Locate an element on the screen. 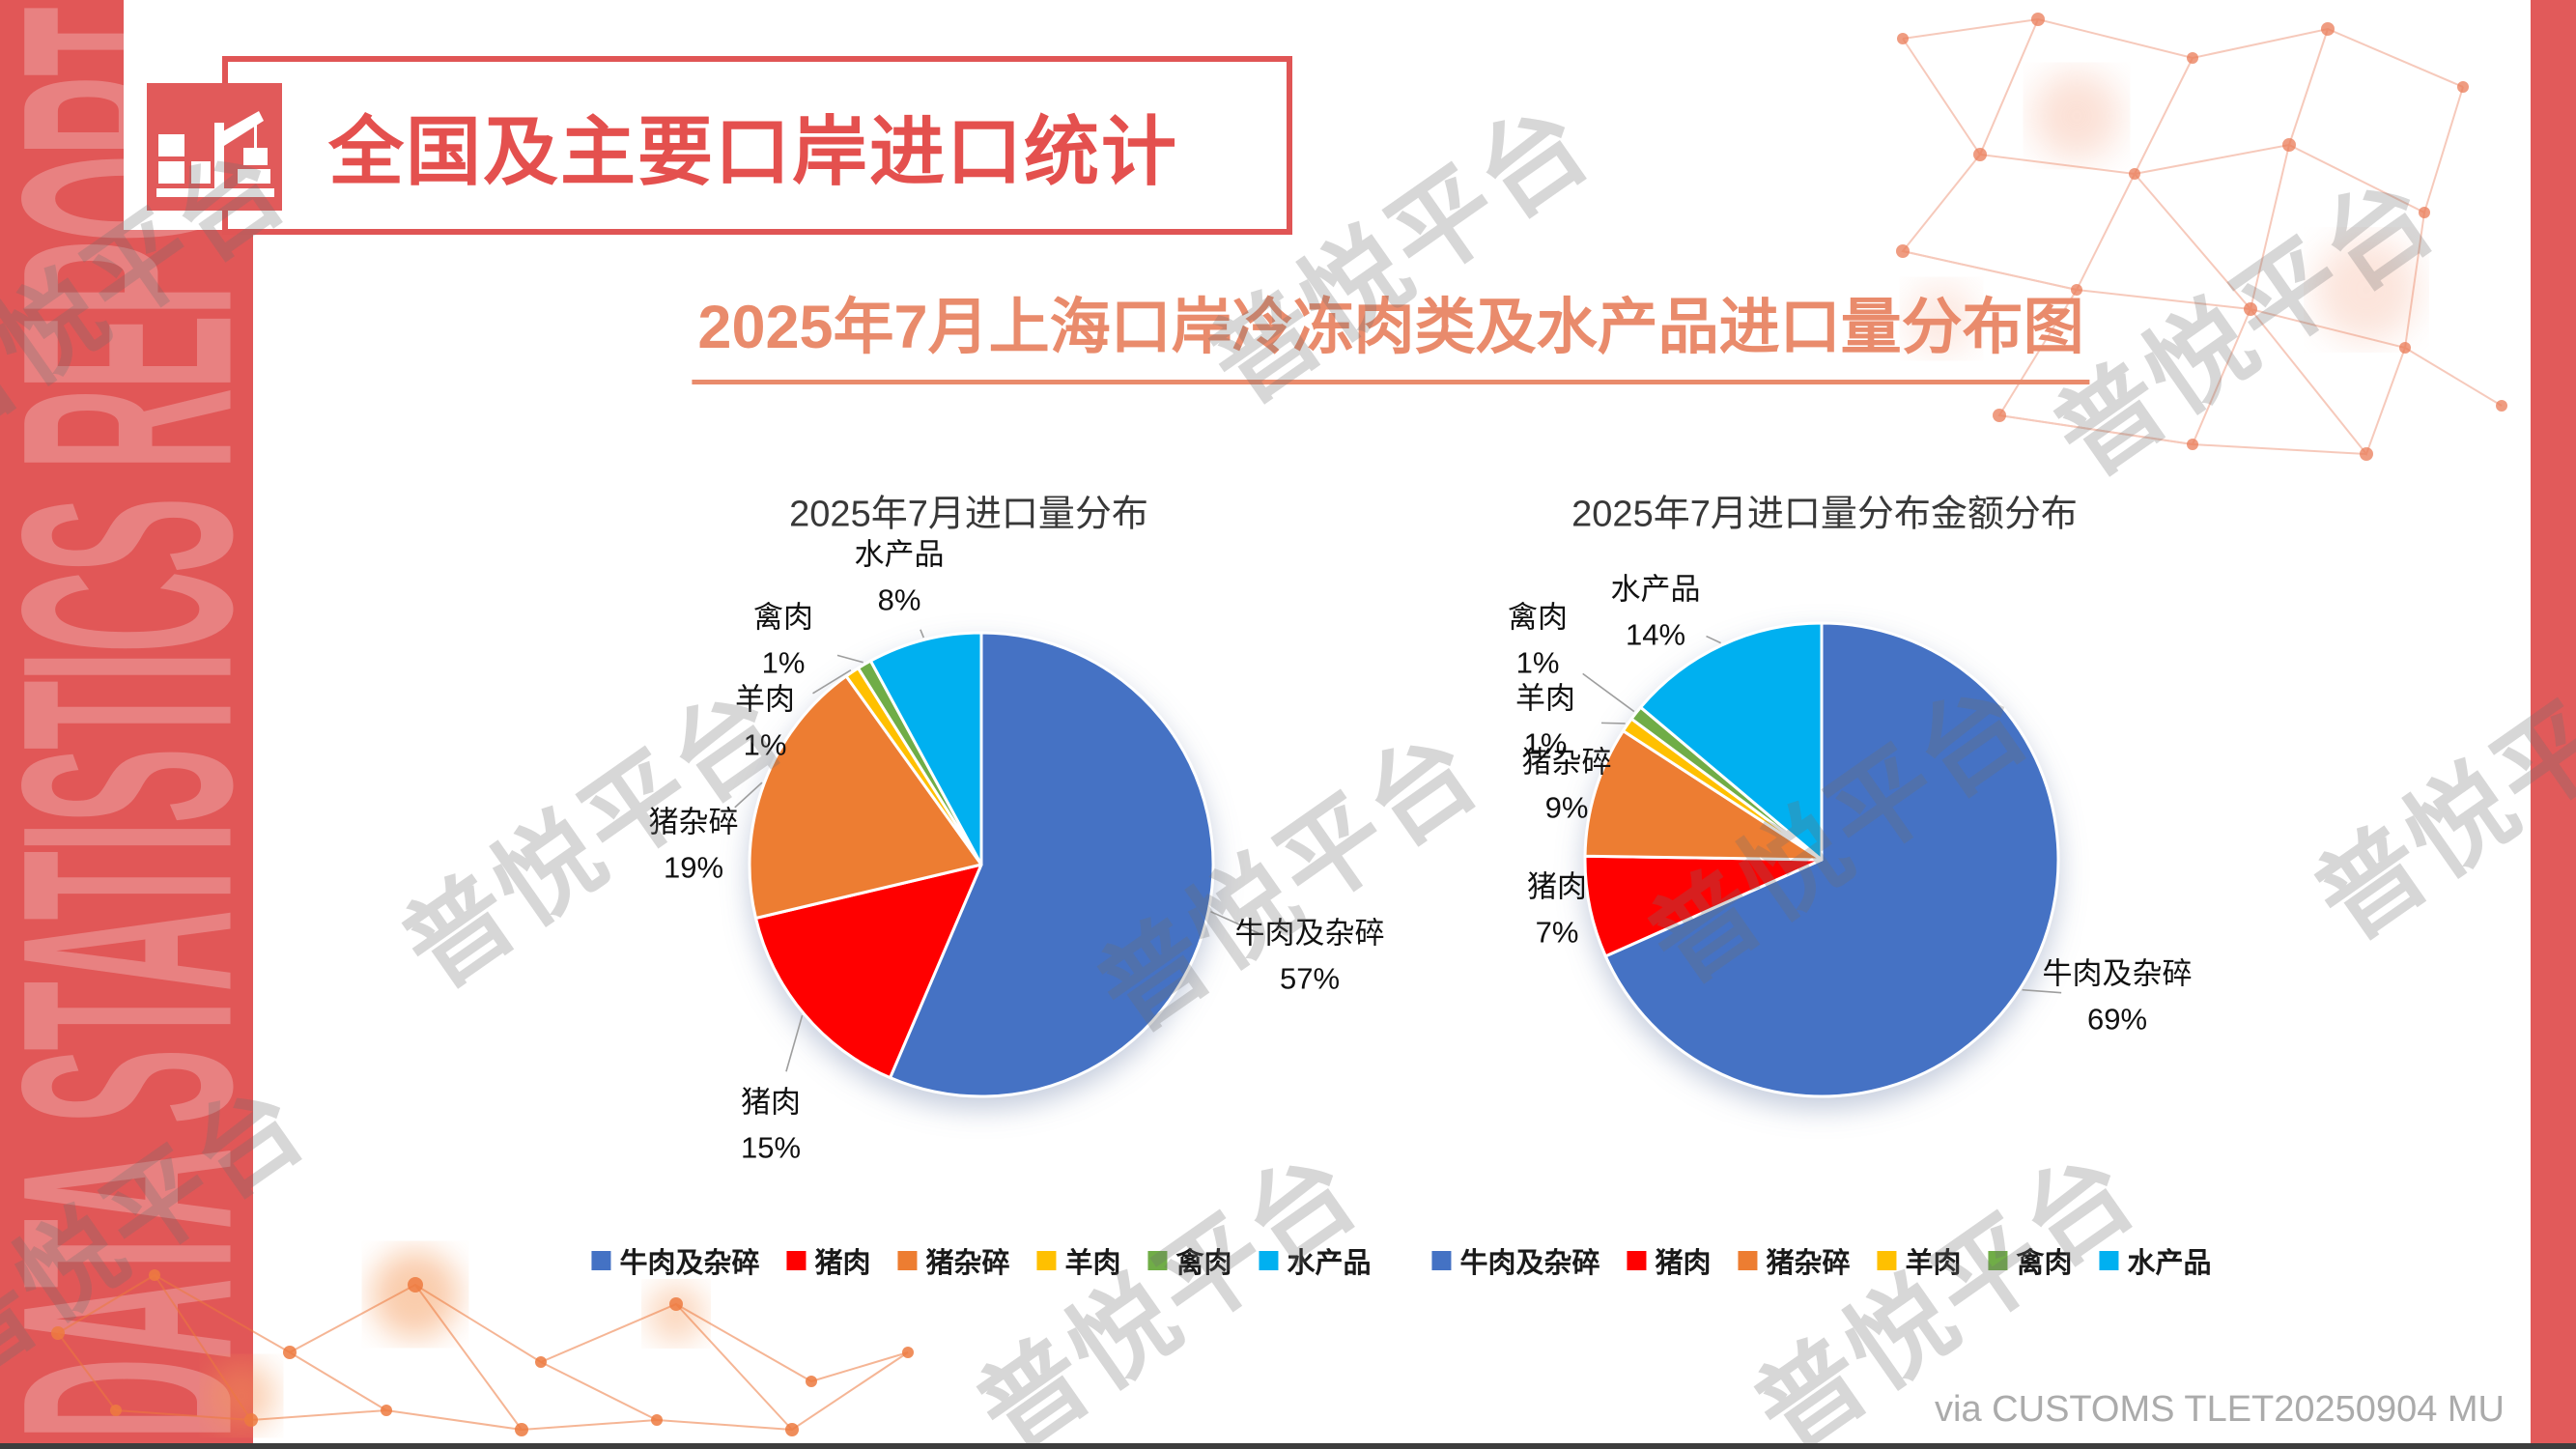 Image resolution: width=2576 pixels, height=1449 pixels. header-title-box: 全国及主要口岸进口统计 is located at coordinates (757, 145).